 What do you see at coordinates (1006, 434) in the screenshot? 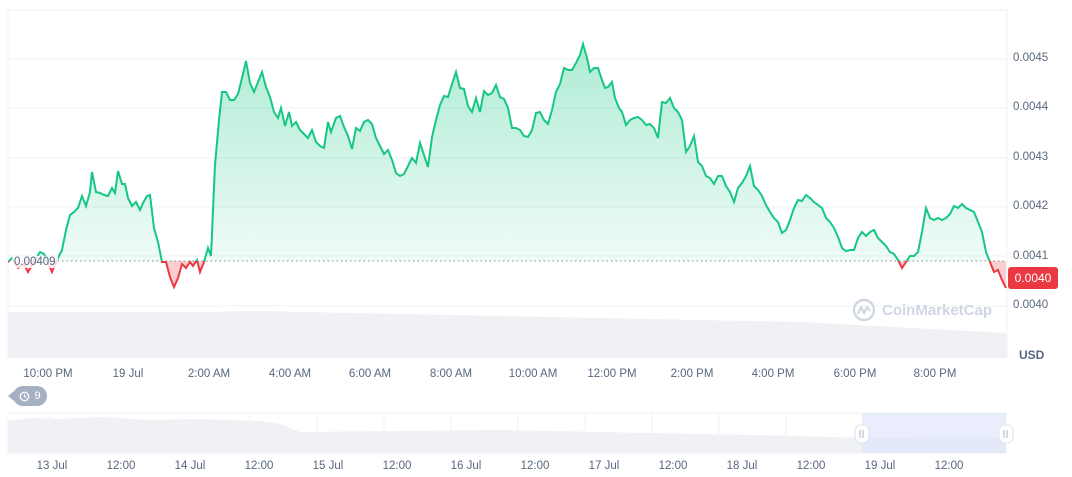
I see `navigator-handle-right` at bounding box center [1006, 434].